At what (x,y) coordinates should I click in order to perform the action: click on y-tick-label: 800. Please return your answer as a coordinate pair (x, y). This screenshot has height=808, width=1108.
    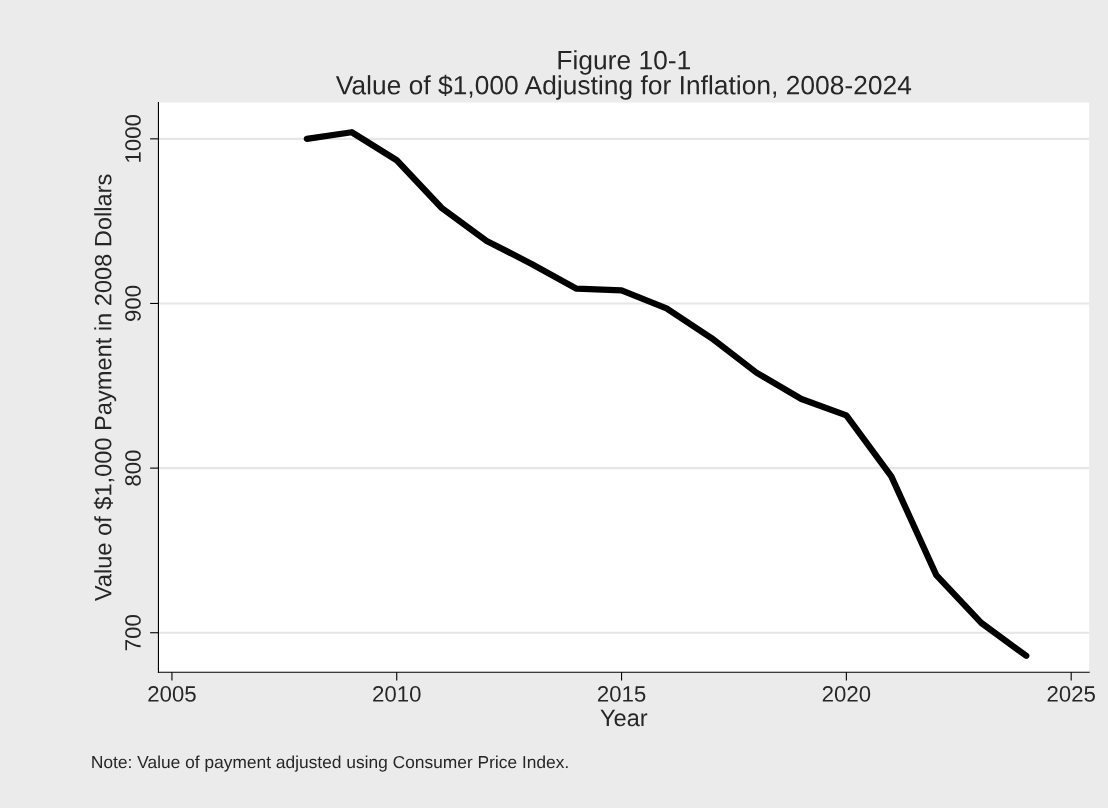
    Looking at the image, I should click on (133, 468).